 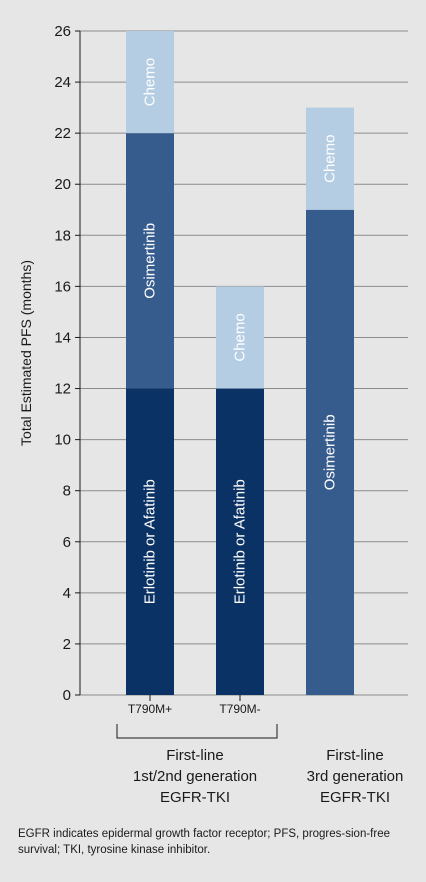 What do you see at coordinates (239, 709) in the screenshot?
I see `x-category-label: T790M-` at bounding box center [239, 709].